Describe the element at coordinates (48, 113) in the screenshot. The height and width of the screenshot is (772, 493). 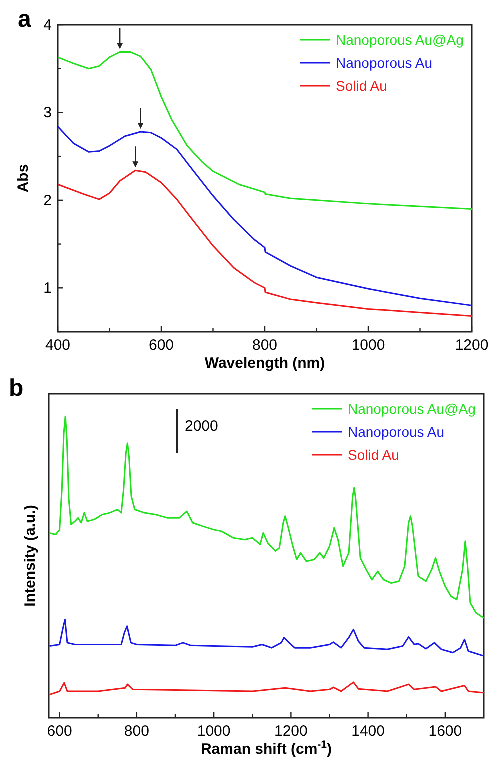
I see `y-tick-label: 3` at that location.